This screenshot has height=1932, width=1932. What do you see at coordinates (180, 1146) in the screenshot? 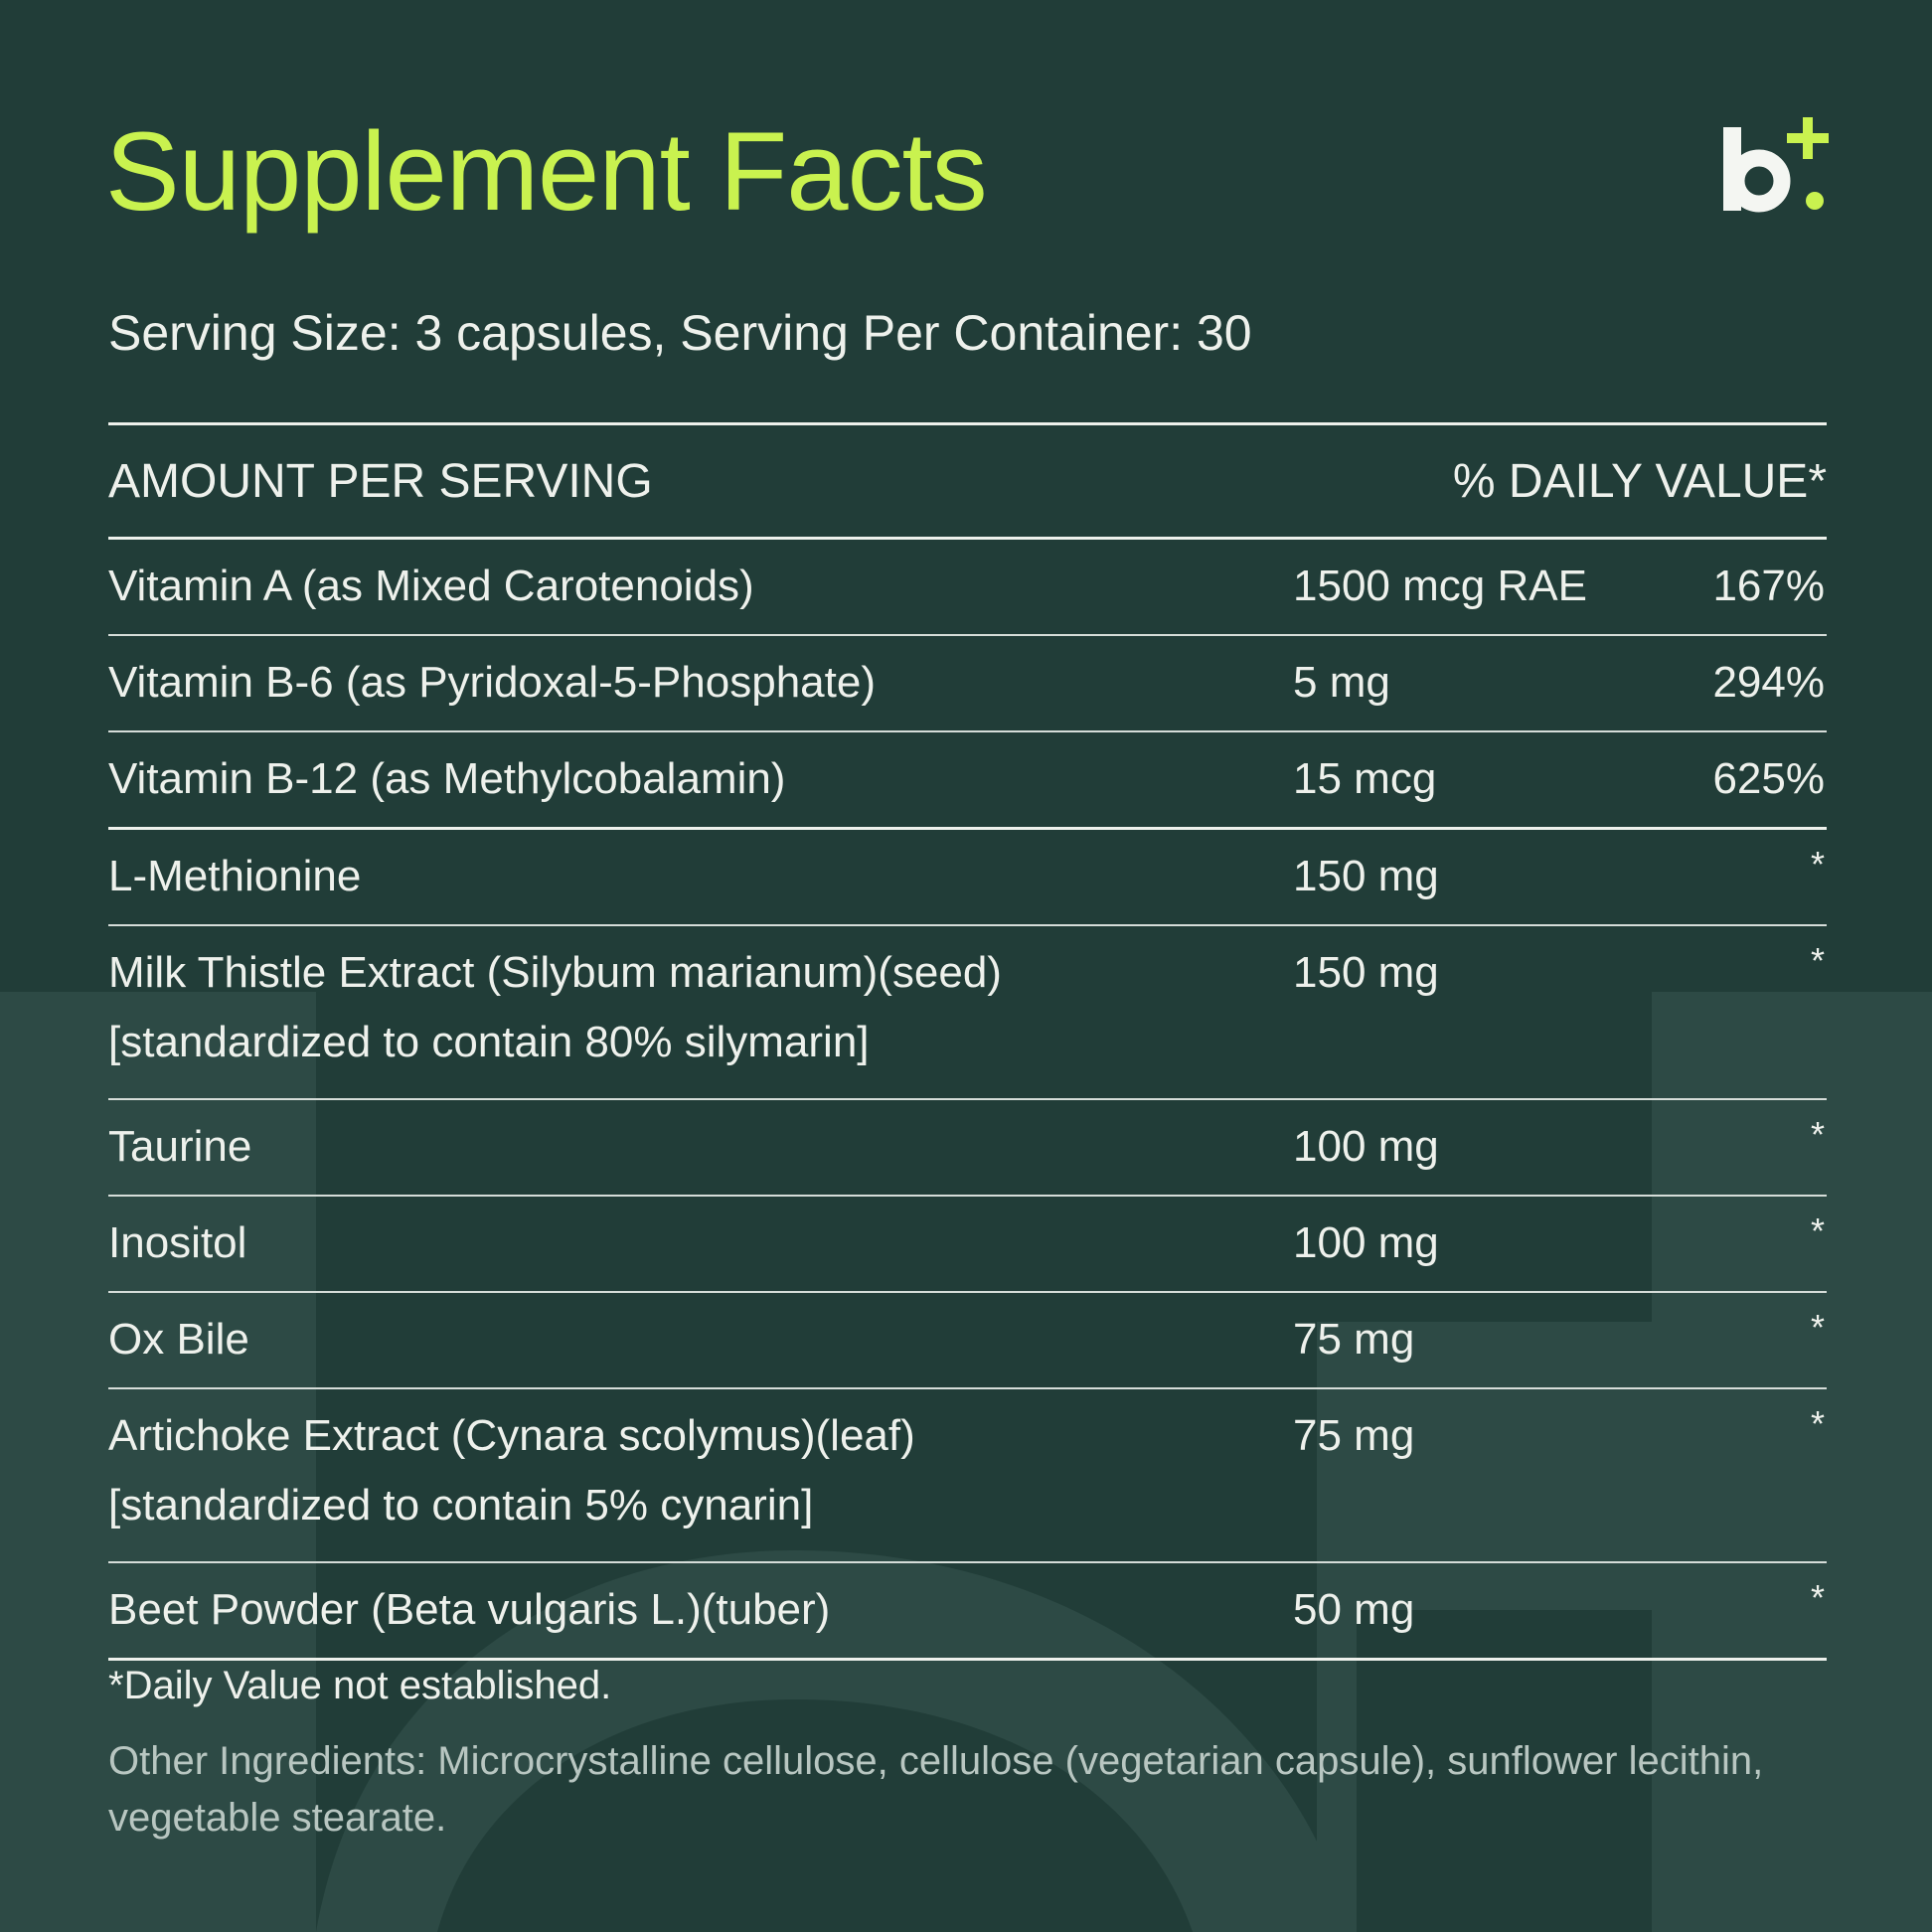
I see `ingredient-name: Taurine` at bounding box center [180, 1146].